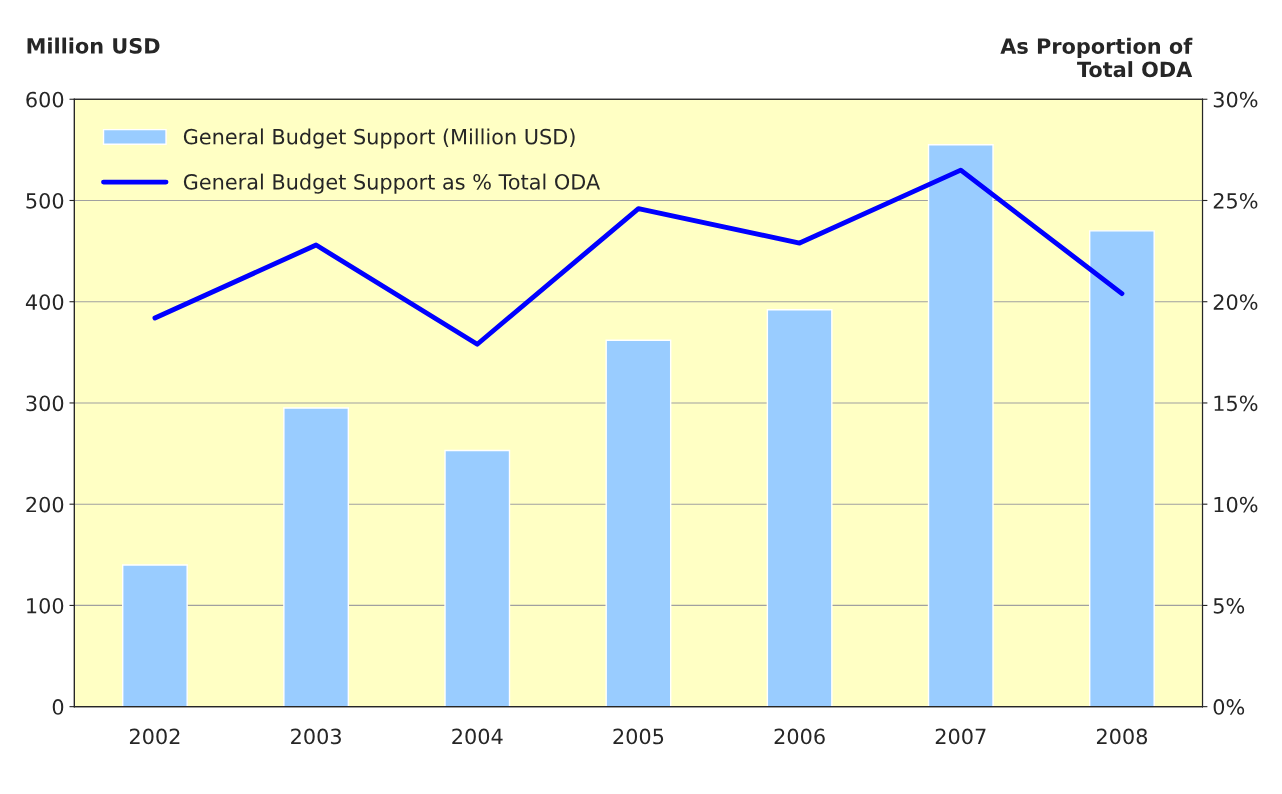  Describe the element at coordinates (1122, 736) in the screenshot. I see `x-tick-label: 2008` at that location.